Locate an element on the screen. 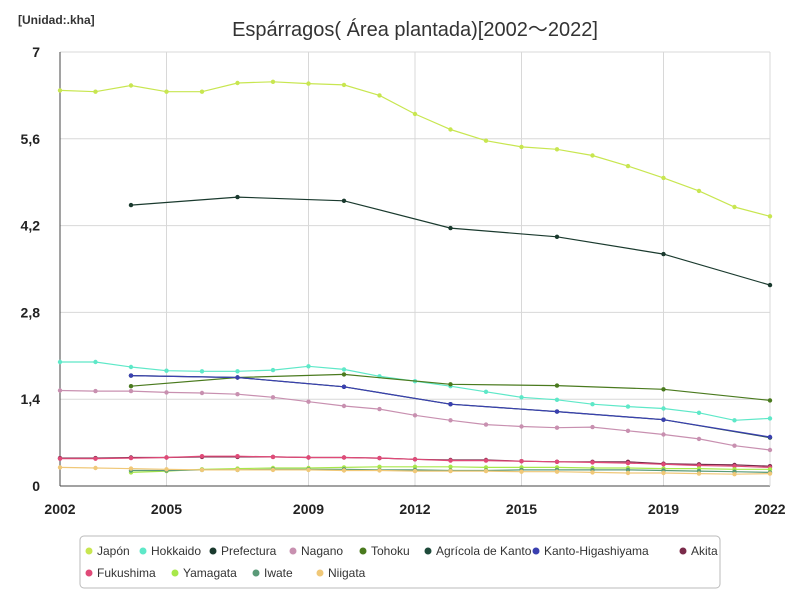 The image size is (800, 600). legend-label-tohoku: Tohoku is located at coordinates (390, 551).